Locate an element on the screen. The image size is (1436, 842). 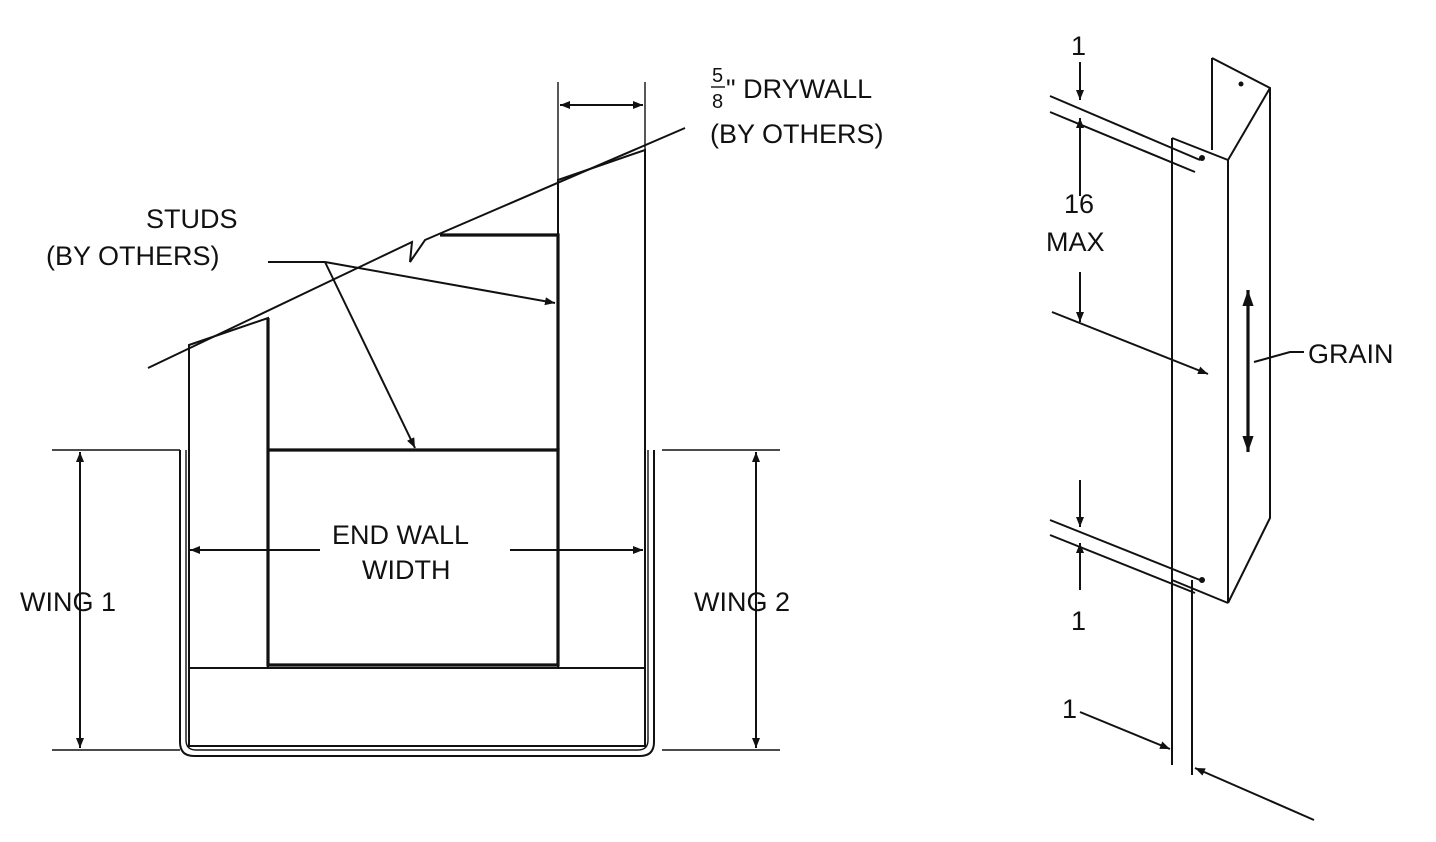
studs-label: STUDS is located at coordinates (192, 219).